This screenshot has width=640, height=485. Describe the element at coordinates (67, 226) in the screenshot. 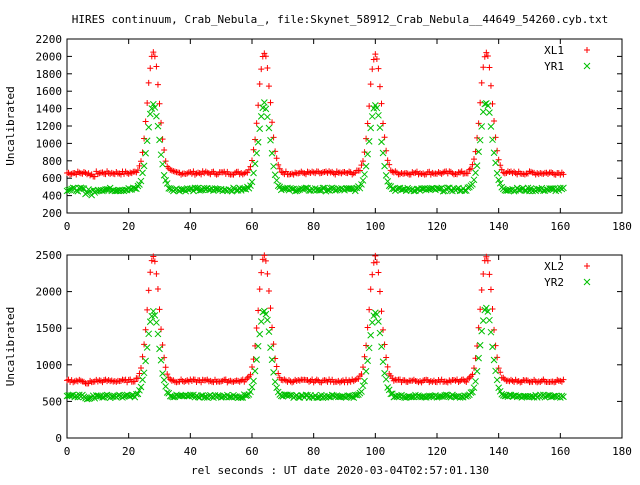

I see `x-tick-label: 0` at that location.